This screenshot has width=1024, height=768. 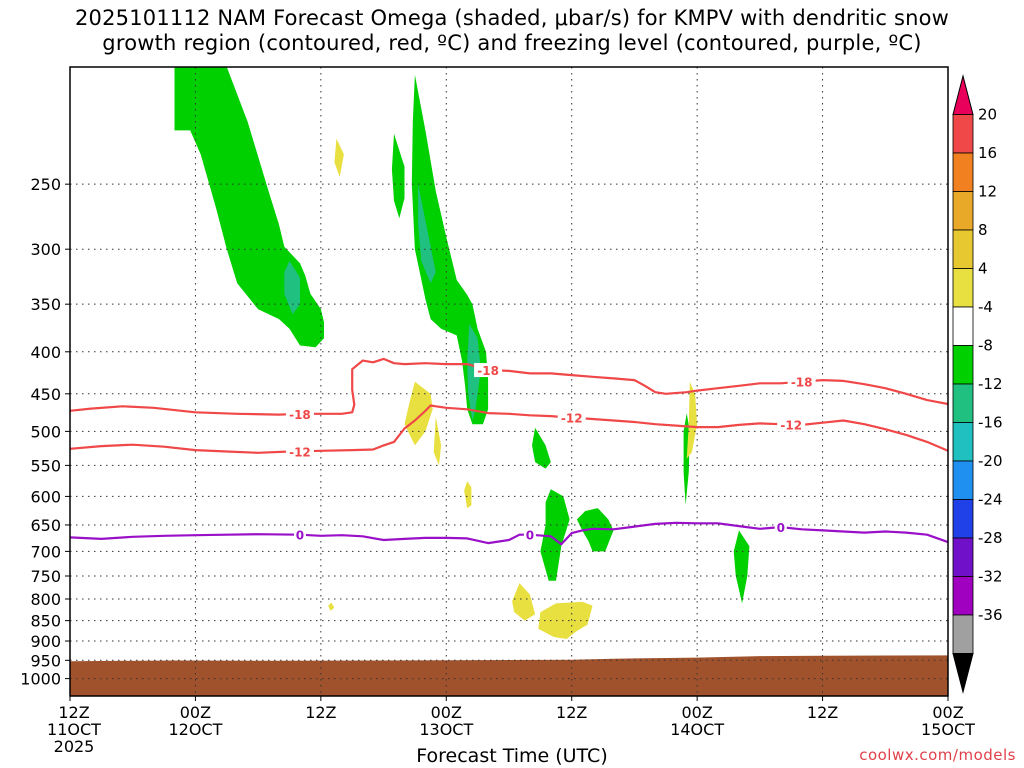 What do you see at coordinates (195, 729) in the screenshot?
I see `x-tick-label: 12OCT` at bounding box center [195, 729].